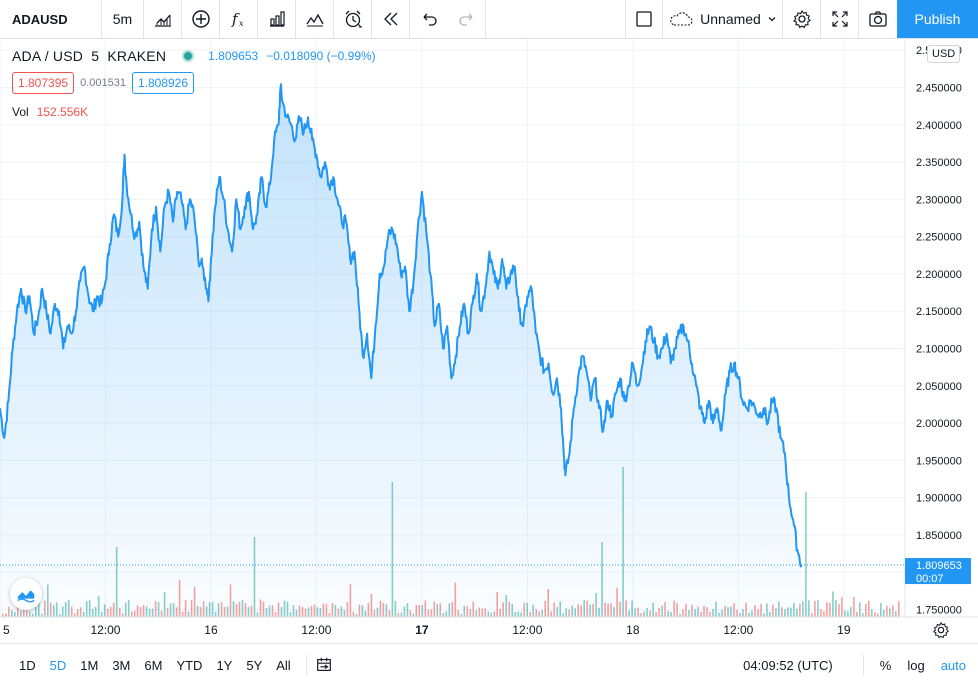  I want to click on legend-last-price: 1.809653, so click(233, 56).